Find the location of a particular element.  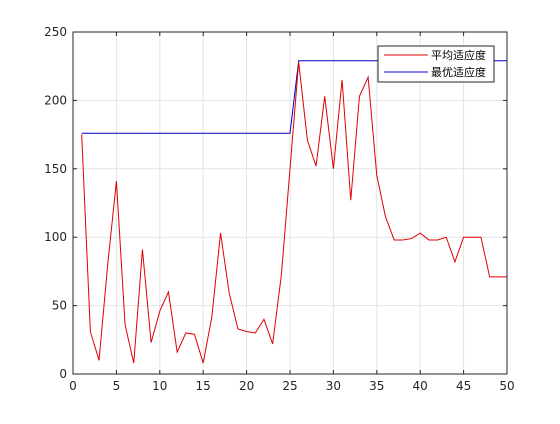

x-tick-label: 5 is located at coordinates (117, 386).